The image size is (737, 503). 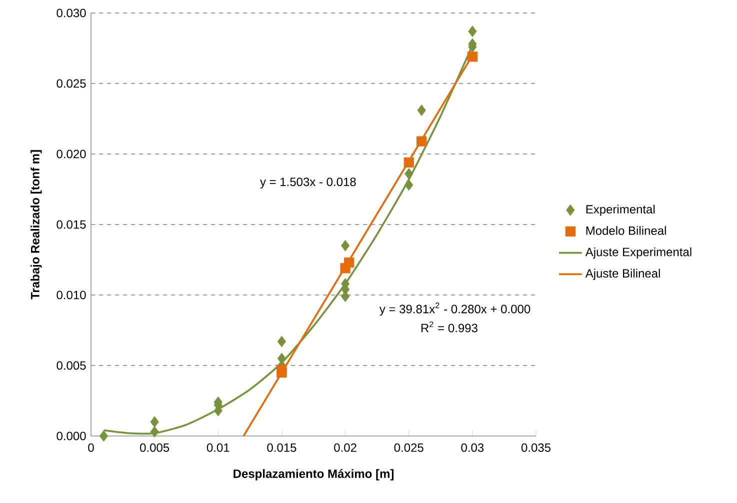 I want to click on x-tick-label: 0.02, so click(x=345, y=447).